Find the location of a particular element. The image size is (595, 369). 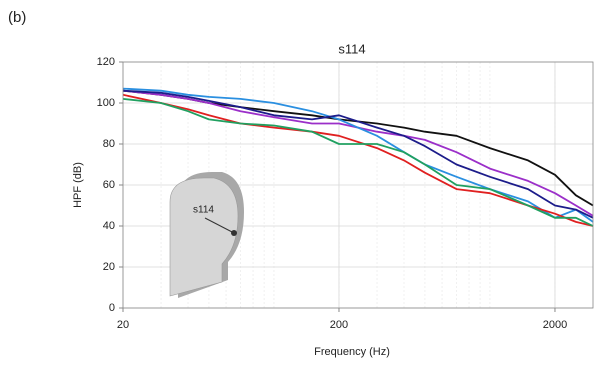

y-tick-label: 20 is located at coordinates (109, 267).